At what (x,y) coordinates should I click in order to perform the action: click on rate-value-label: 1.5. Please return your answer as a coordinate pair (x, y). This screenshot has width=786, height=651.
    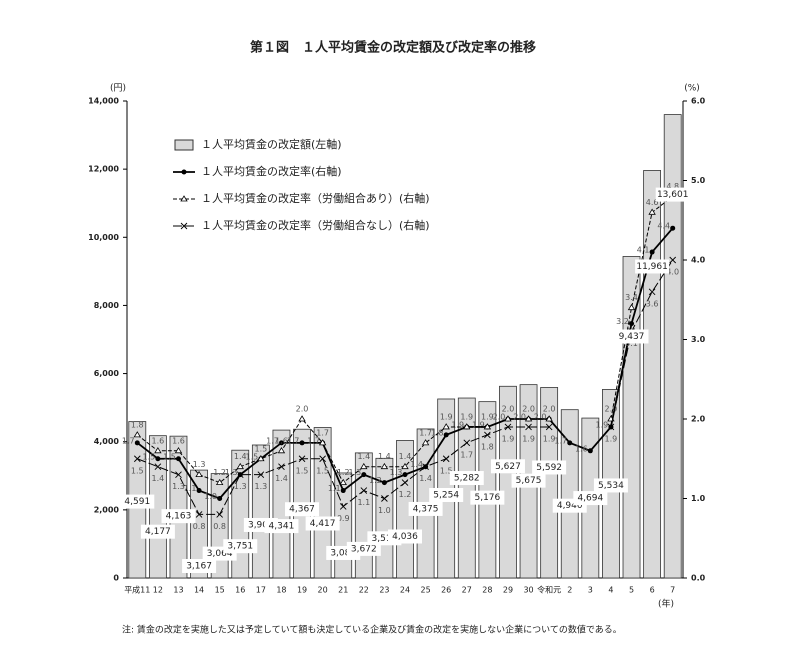
    Looking at the image, I should click on (446, 470).